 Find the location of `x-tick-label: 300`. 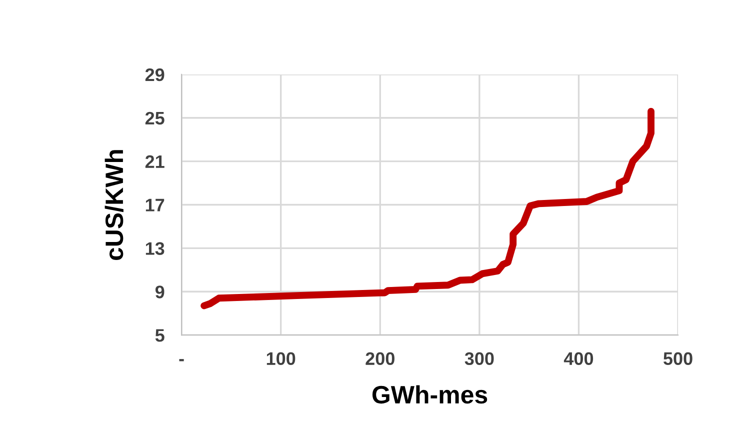

x-tick-label: 300 is located at coordinates (479, 359).